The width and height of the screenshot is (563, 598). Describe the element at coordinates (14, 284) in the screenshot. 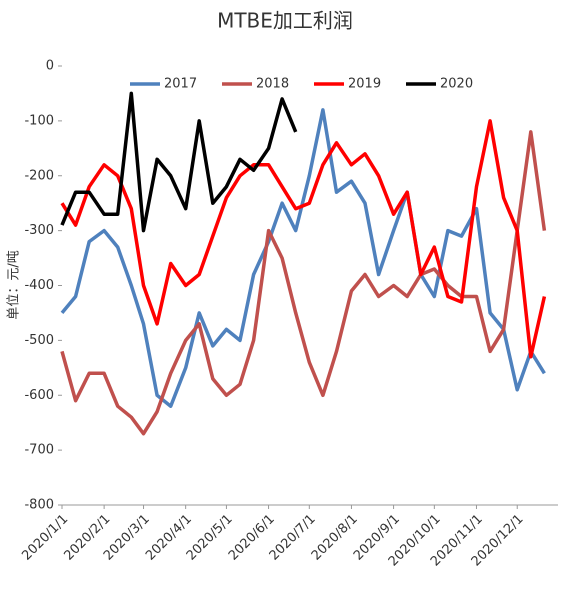

I see `y-axis-label: 单位：元/吨` at that location.